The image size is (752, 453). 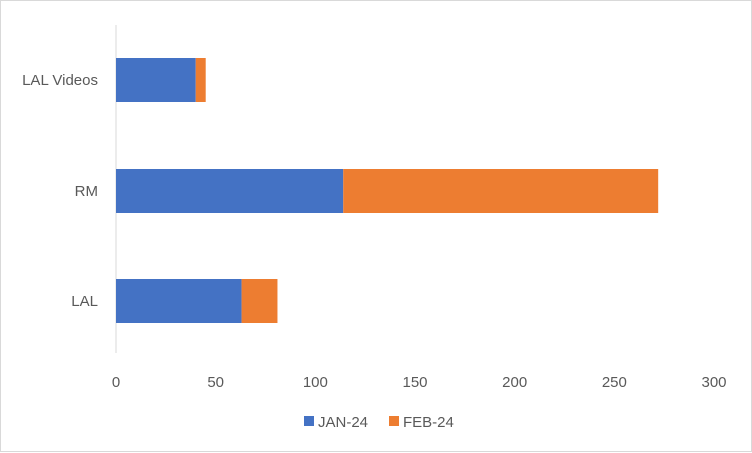 I want to click on x-tick-label: 250, so click(x=614, y=382).